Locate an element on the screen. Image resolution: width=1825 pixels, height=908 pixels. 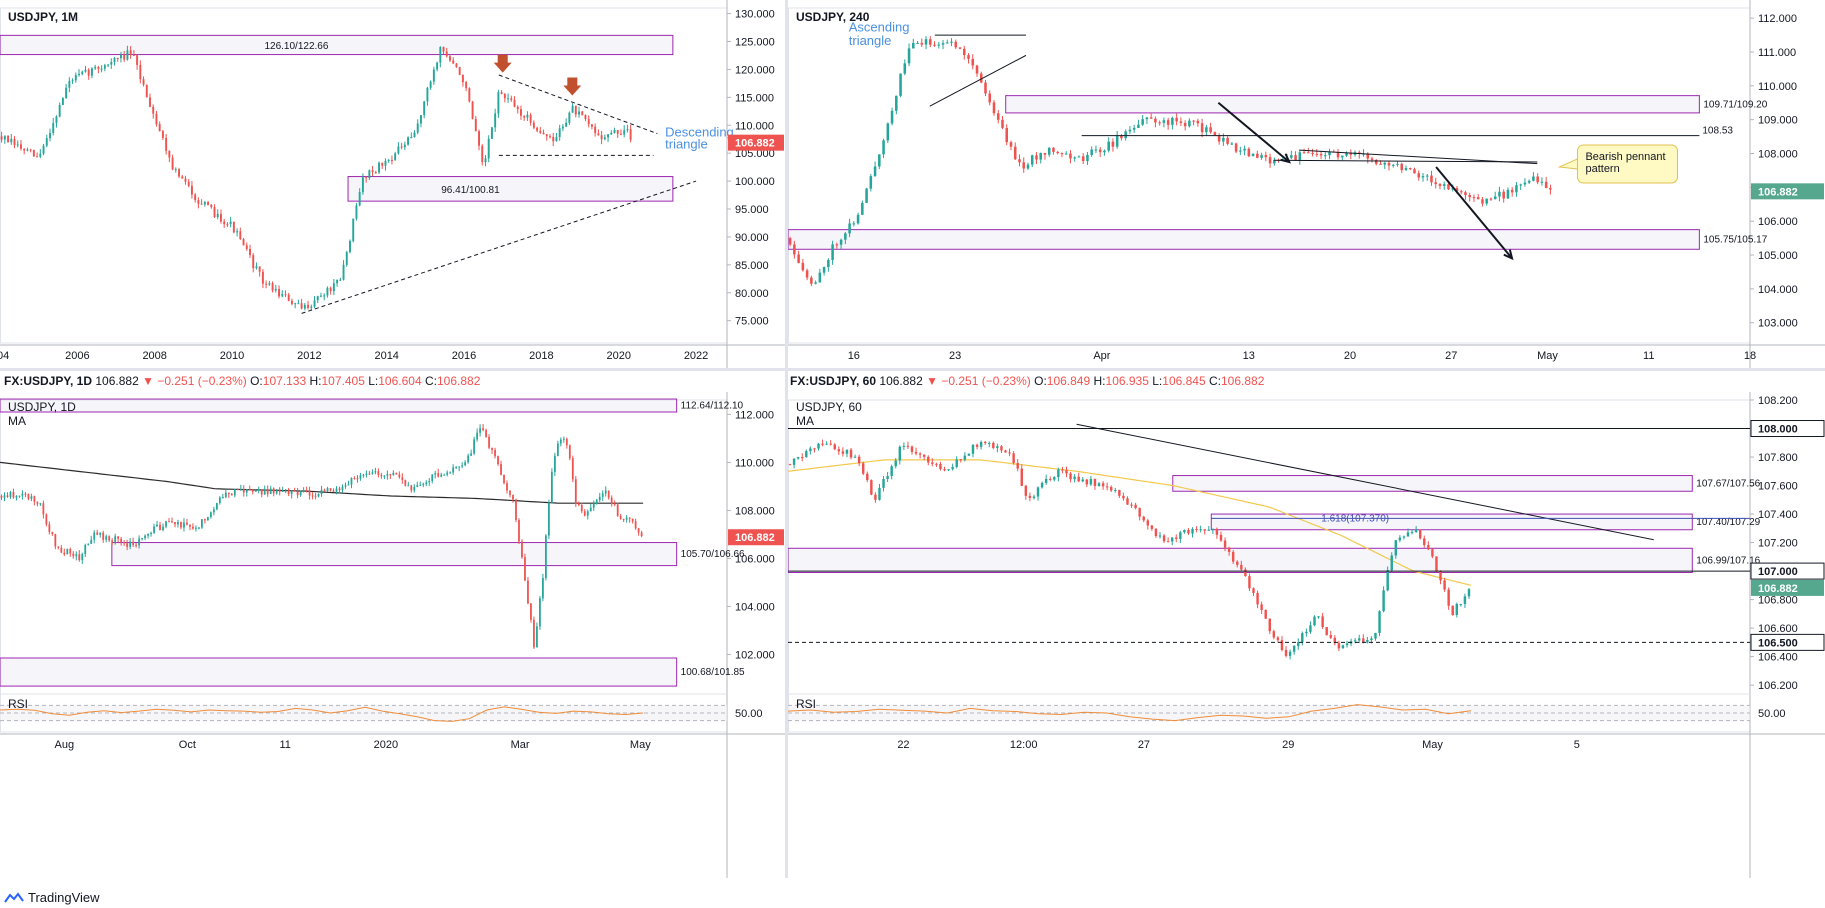
y-tick-label: 110.000 is located at coordinates (1777, 87).